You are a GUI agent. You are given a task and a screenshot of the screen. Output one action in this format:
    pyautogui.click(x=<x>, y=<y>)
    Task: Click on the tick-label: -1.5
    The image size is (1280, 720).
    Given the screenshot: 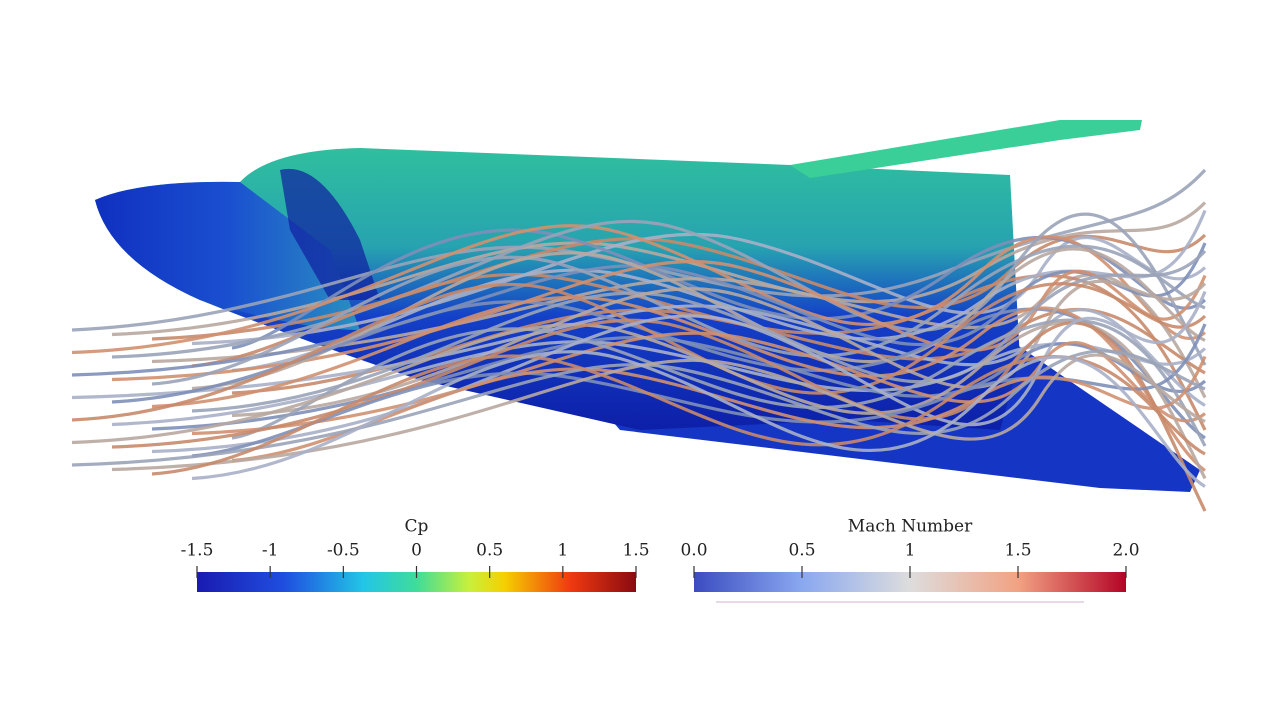 What is the action you would take?
    pyautogui.click(x=197, y=551)
    